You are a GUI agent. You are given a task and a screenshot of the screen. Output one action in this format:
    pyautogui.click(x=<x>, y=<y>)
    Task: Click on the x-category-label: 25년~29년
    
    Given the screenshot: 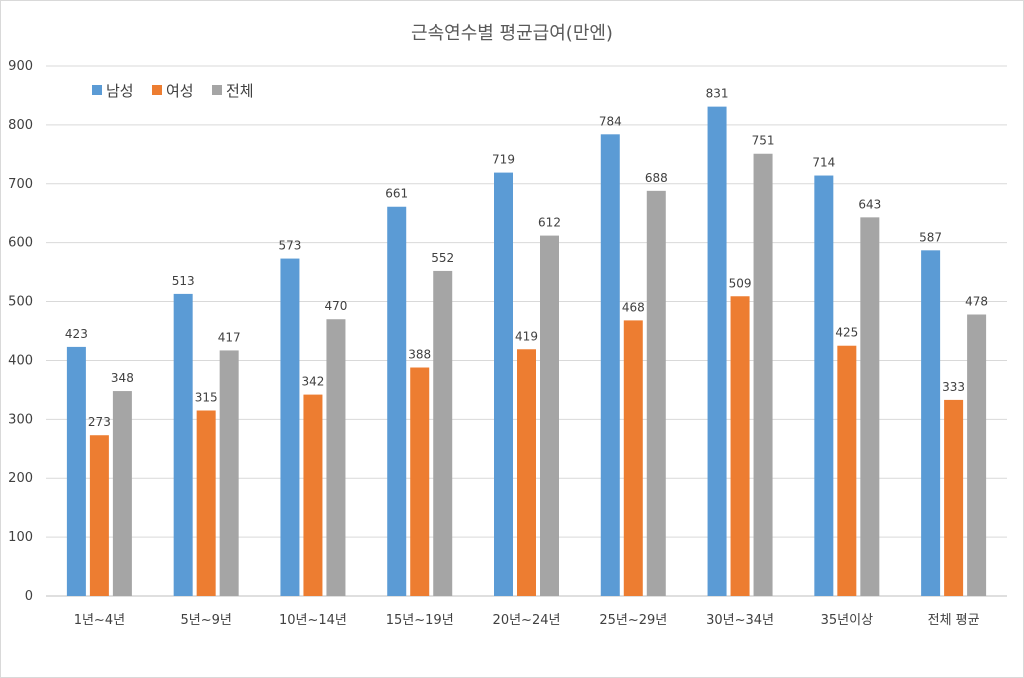 What is the action you would take?
    pyautogui.click(x=633, y=620)
    